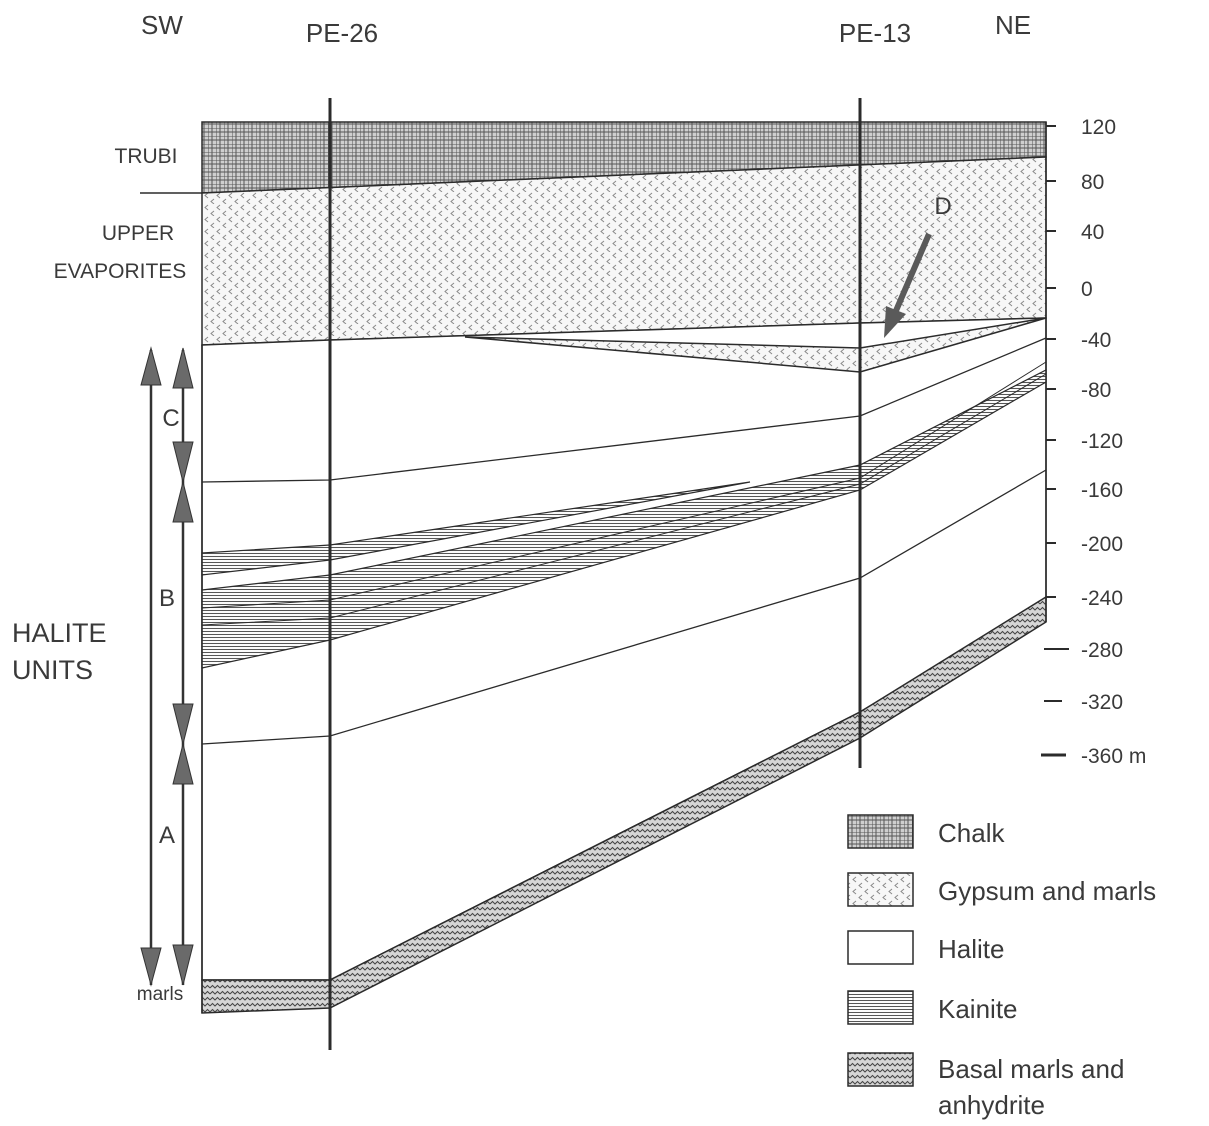 This screenshot has width=1209, height=1126. Describe the element at coordinates (895, 322) in the screenshot. I see `annotation-d-arrowhead-icon` at that location.